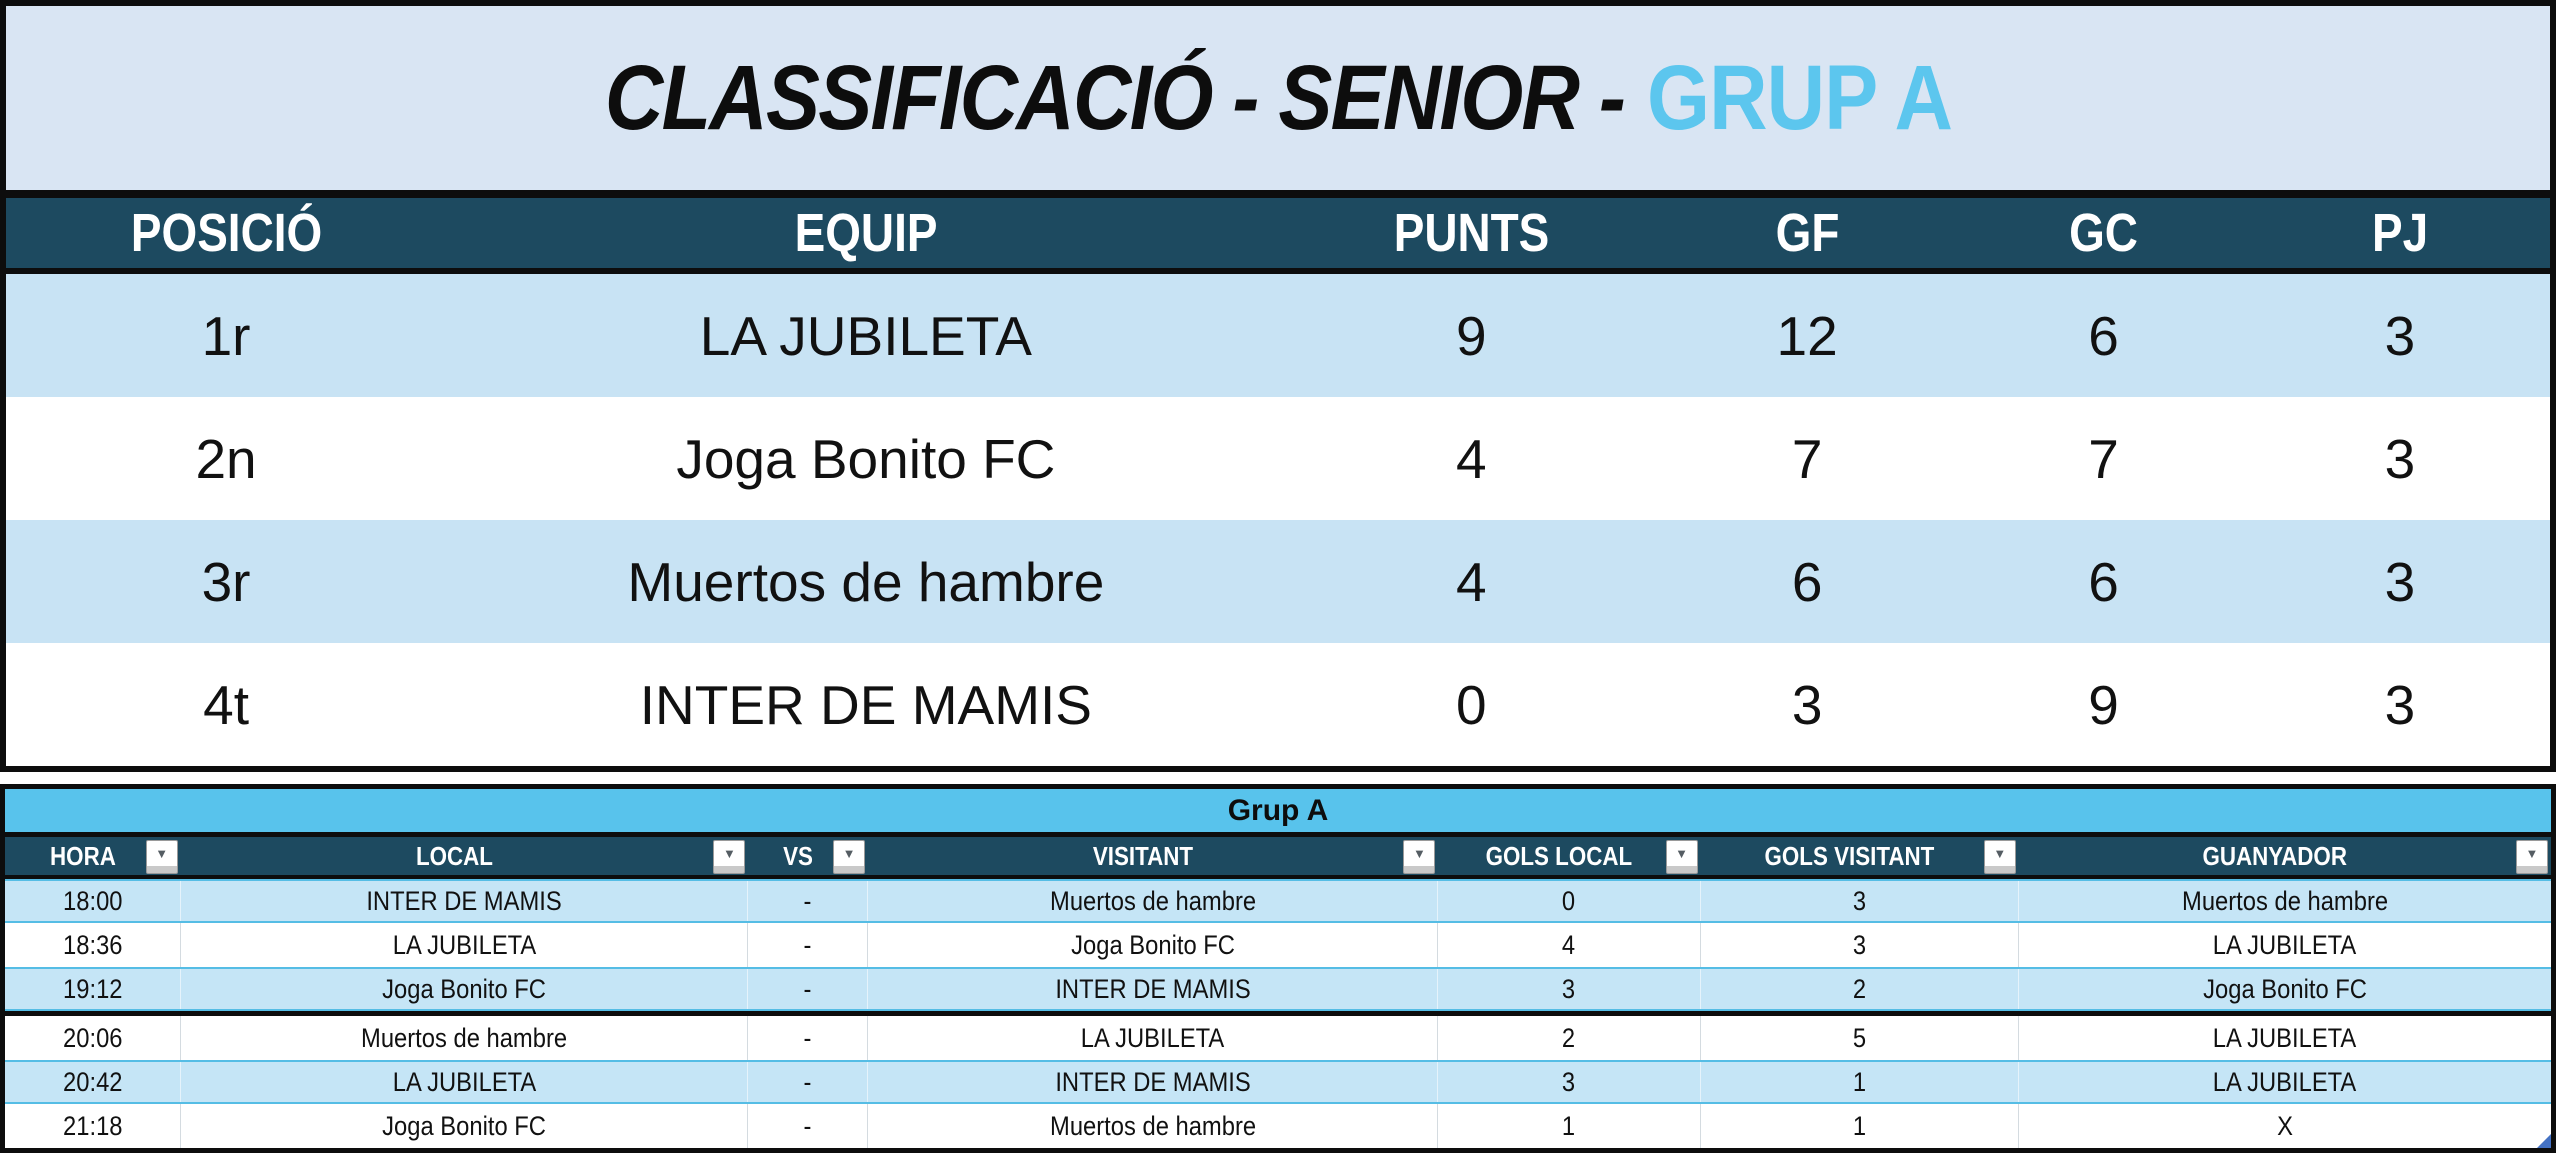 Image resolution: width=2560 pixels, height=1171 pixels. I want to click on standings-header-punts: PUNTS, so click(1471, 233).